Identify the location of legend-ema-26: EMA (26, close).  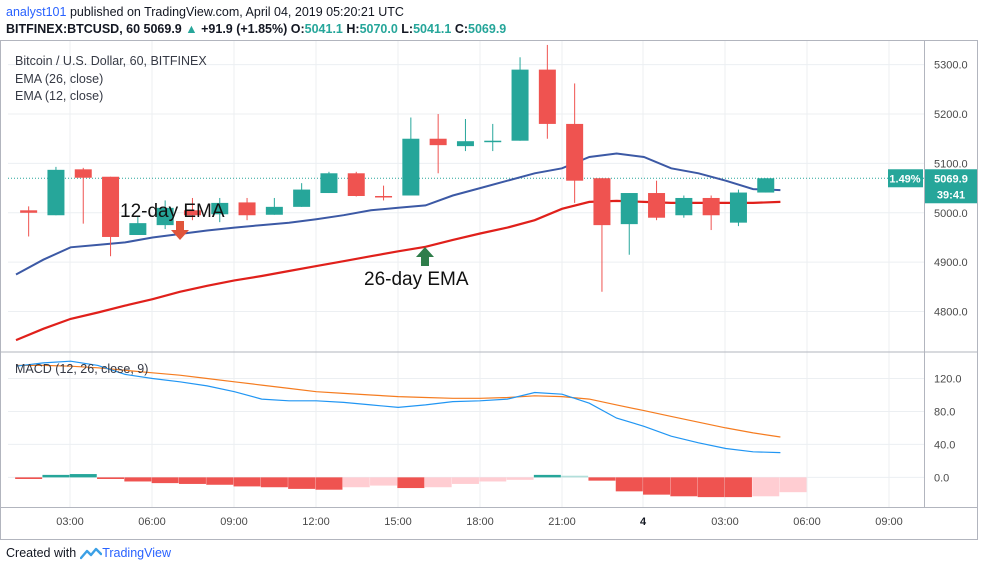
(59, 79).